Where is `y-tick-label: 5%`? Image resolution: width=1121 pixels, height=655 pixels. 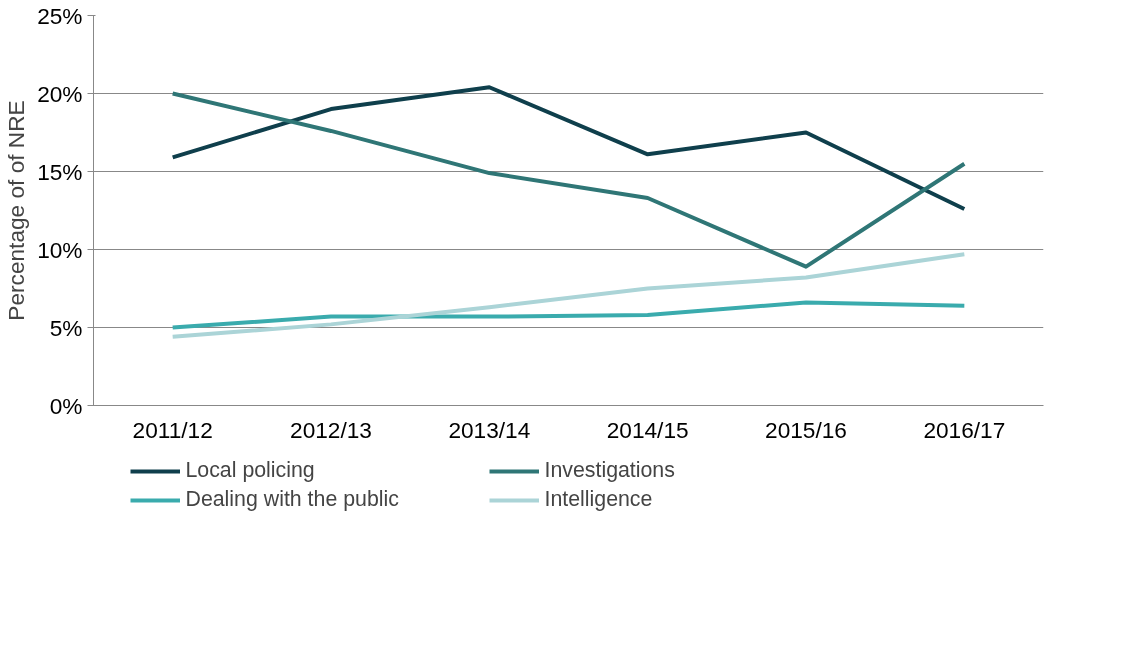 y-tick-label: 5% is located at coordinates (66, 327).